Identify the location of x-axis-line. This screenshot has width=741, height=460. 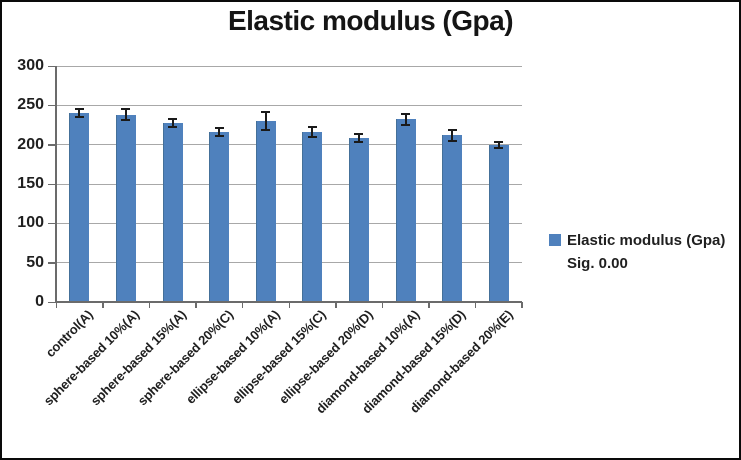
(288, 302).